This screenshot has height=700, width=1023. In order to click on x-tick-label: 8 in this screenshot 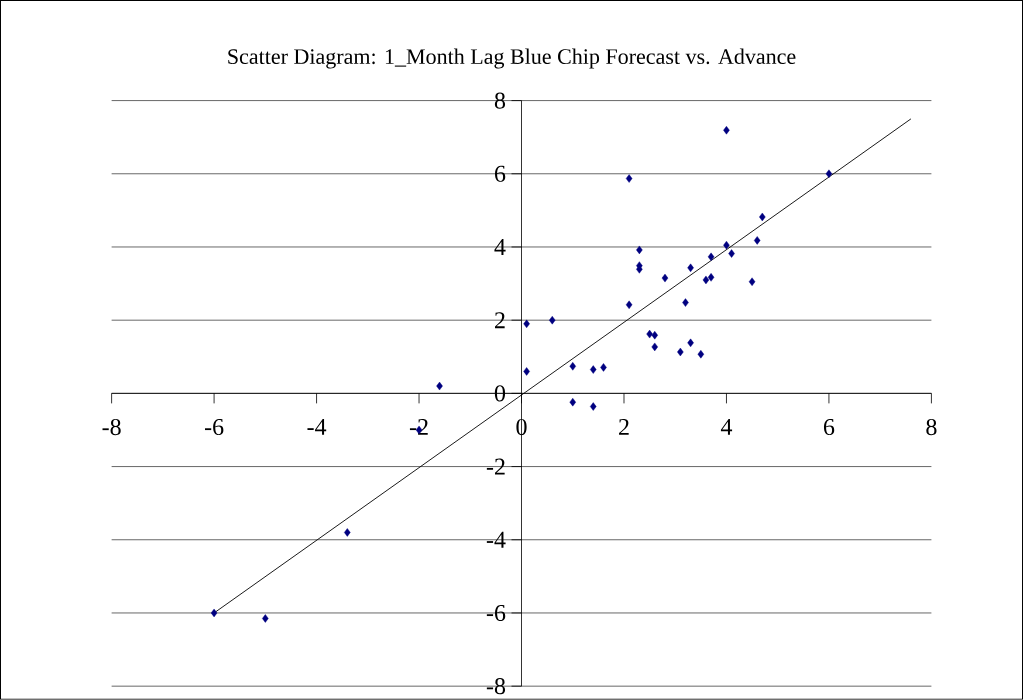, I will do `click(931, 427)`.